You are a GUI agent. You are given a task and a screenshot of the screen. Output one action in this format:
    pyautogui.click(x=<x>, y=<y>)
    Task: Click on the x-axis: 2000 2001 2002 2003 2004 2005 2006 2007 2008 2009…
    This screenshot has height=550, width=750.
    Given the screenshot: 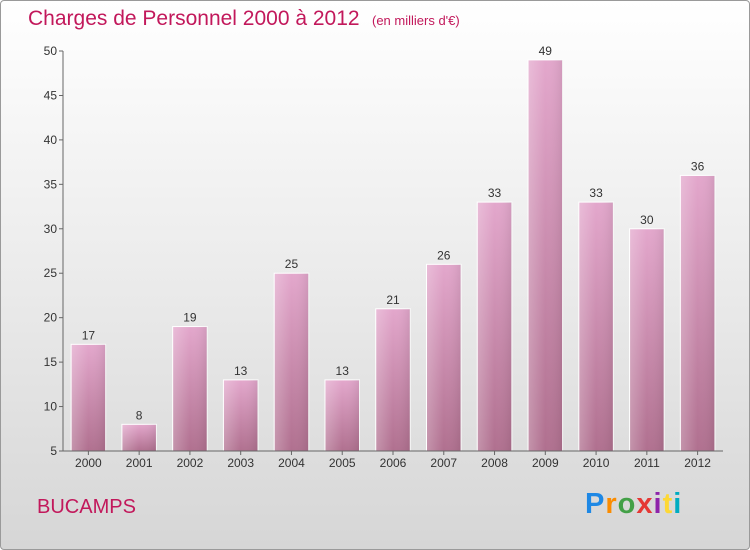 What is the action you would take?
    pyautogui.click(x=393, y=460)
    